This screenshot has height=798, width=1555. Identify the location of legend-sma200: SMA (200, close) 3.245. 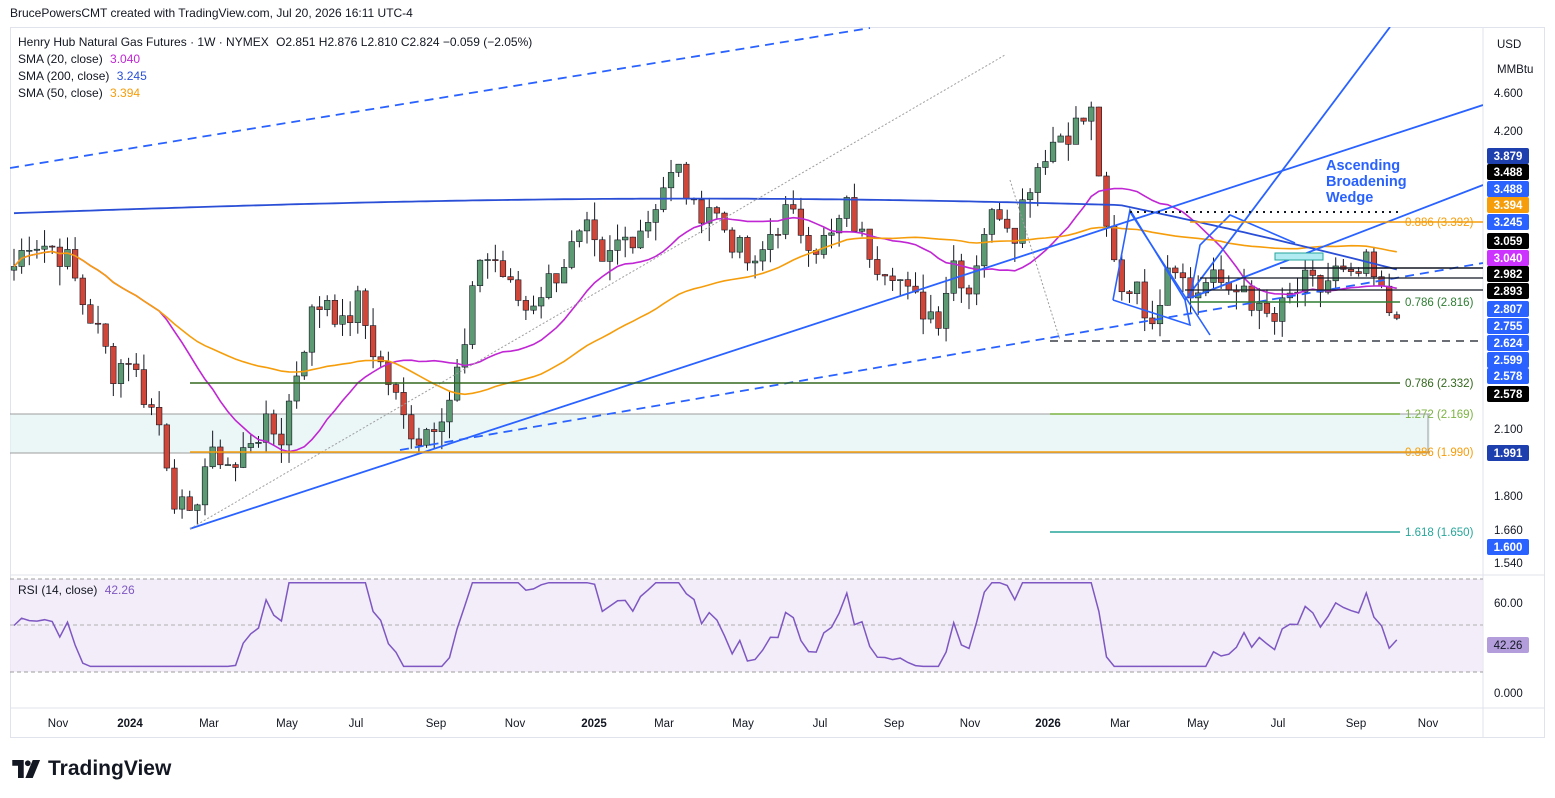
(275, 76).